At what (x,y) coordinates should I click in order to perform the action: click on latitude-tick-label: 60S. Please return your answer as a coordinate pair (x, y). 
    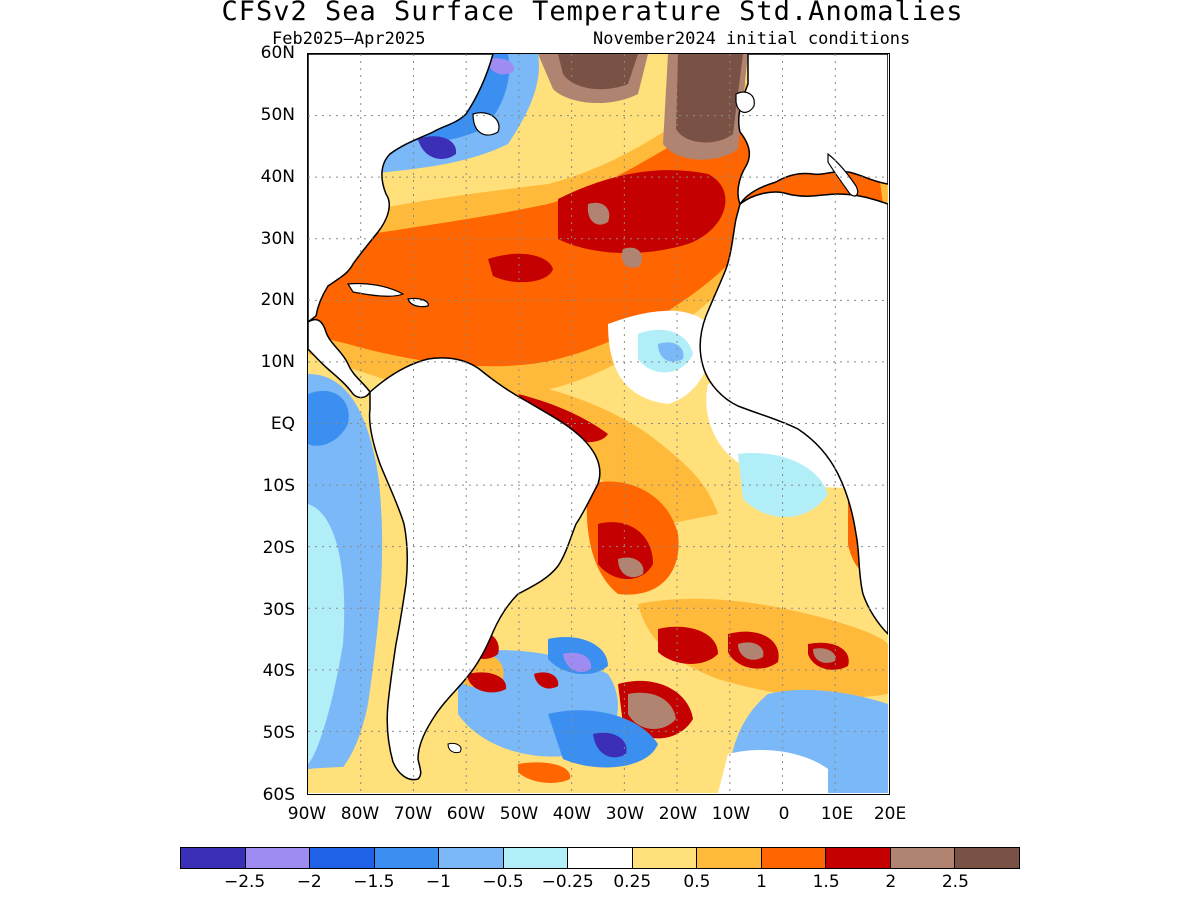
    Looking at the image, I should click on (278, 795).